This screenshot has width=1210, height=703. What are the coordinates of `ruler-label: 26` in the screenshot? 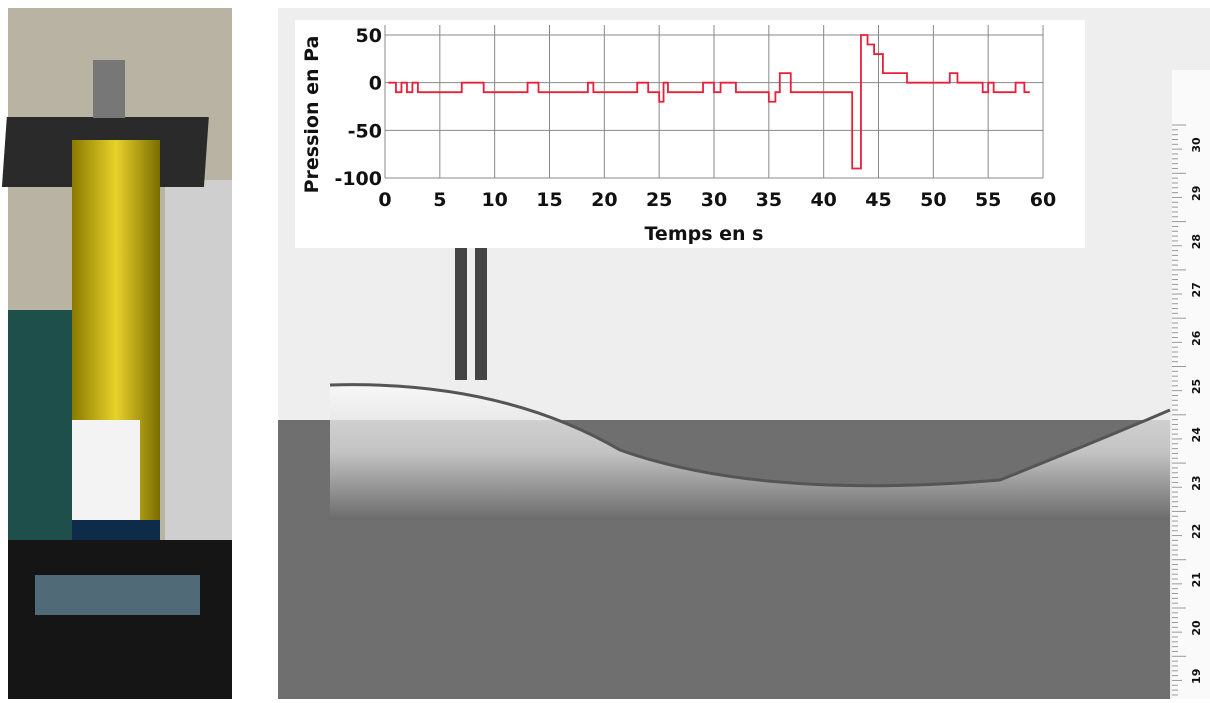 It's located at (1196, 338).